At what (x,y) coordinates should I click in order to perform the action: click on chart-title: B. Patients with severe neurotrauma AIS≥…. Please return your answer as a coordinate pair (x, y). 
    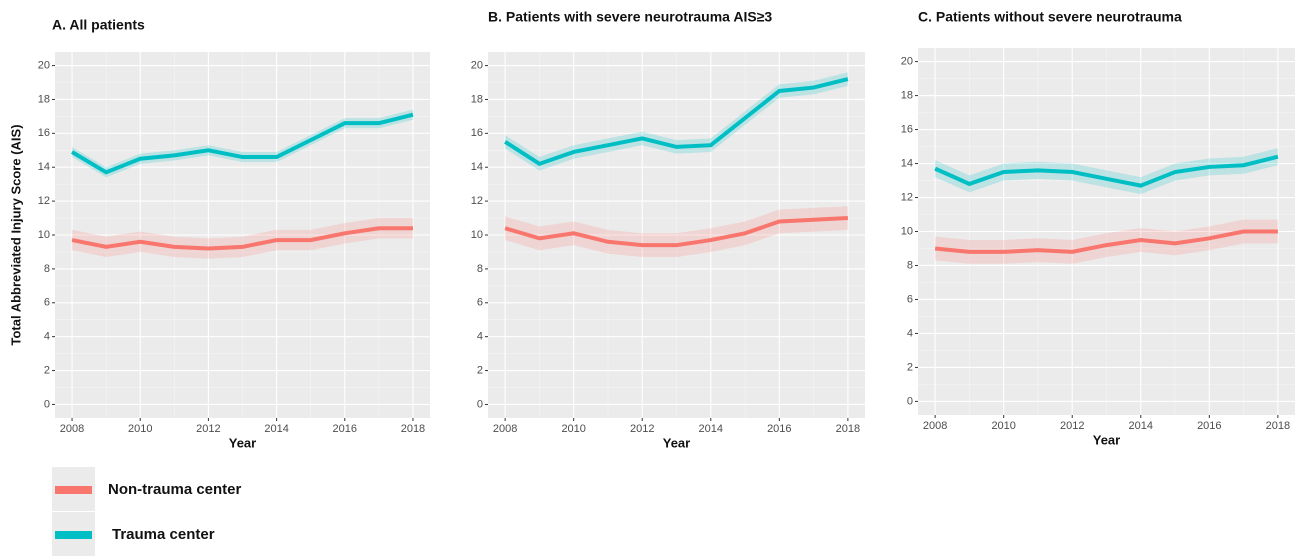
    Looking at the image, I should click on (630, 17).